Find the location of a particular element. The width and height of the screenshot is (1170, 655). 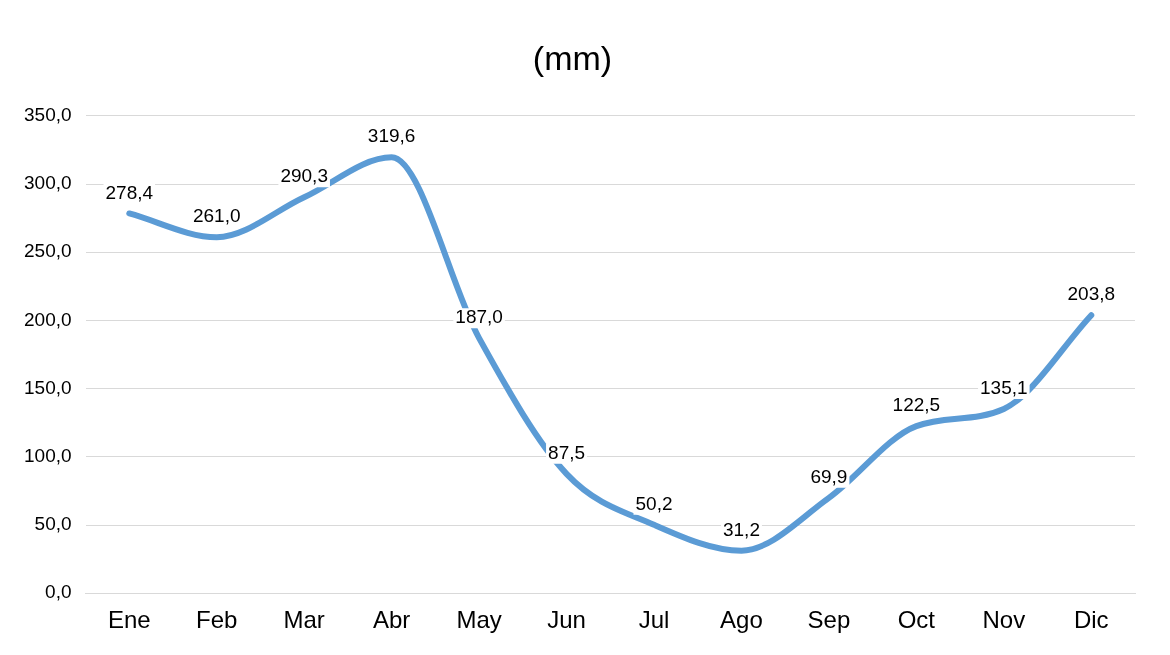

chart-title: (mm) is located at coordinates (572, 57).